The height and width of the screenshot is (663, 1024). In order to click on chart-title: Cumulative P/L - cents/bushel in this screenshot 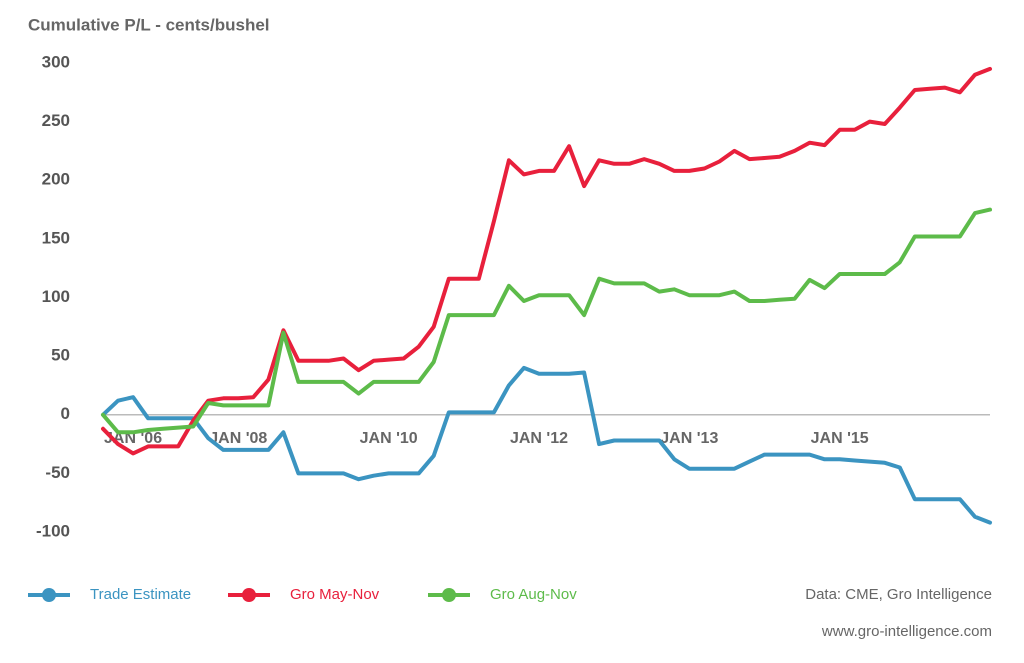, I will do `click(149, 24)`.